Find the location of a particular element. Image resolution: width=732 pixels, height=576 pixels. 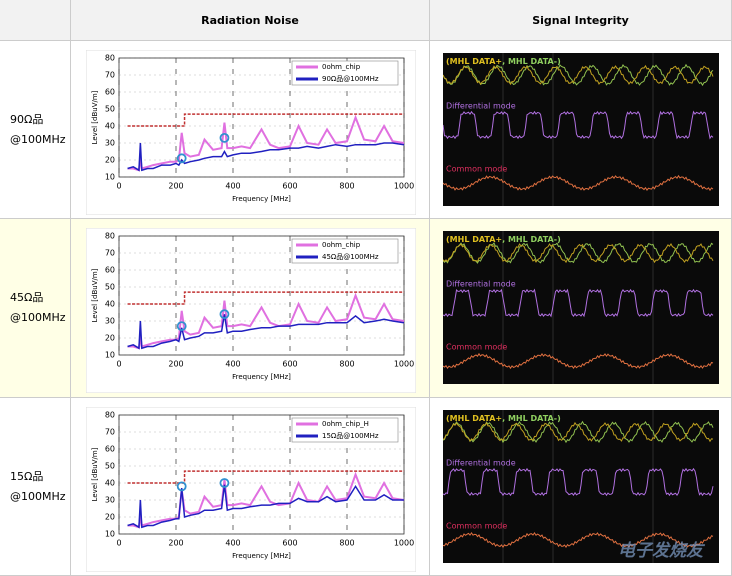

y-tick-label: 10 is located at coordinates (110, 534).